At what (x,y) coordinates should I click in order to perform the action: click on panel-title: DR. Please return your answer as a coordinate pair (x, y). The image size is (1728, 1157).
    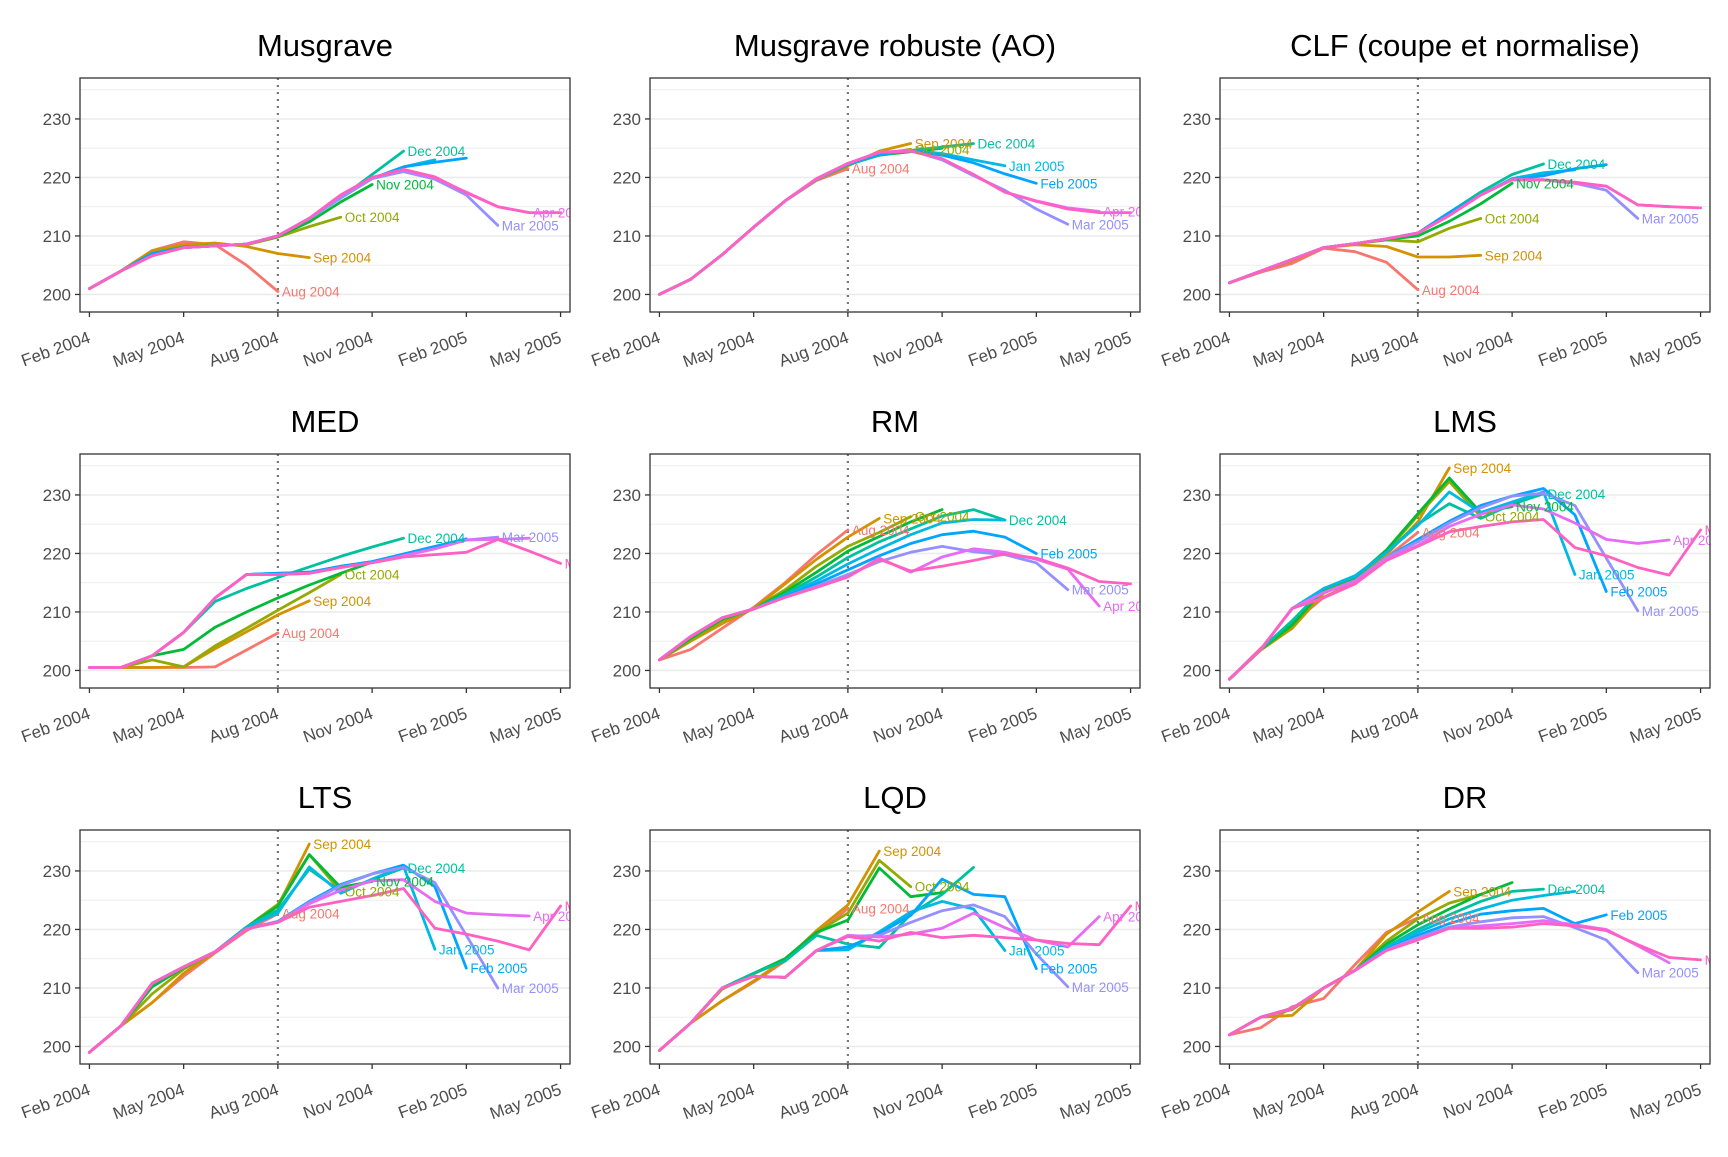
    Looking at the image, I should click on (1465, 797).